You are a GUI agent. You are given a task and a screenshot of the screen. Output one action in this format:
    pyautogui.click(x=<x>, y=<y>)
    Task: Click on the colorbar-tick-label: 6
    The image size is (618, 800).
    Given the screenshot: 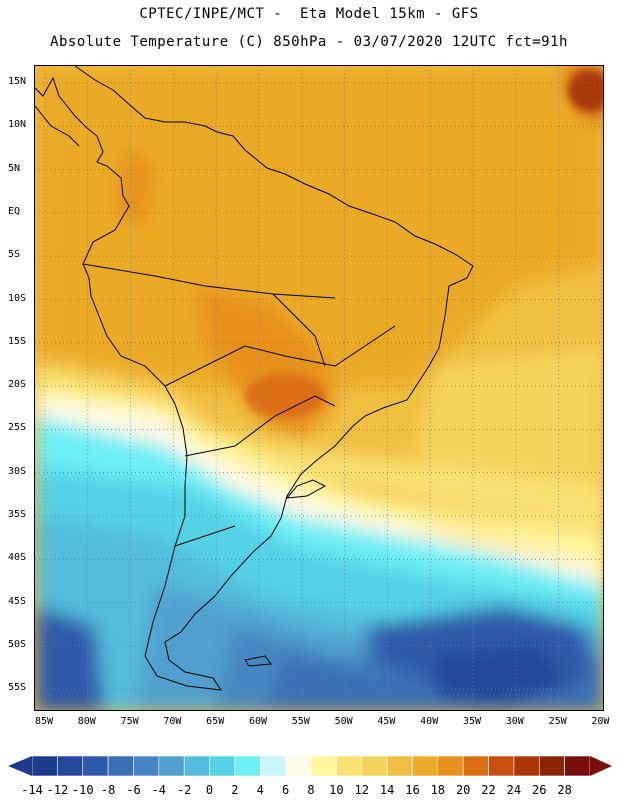 What is the action you would take?
    pyautogui.click(x=286, y=790)
    